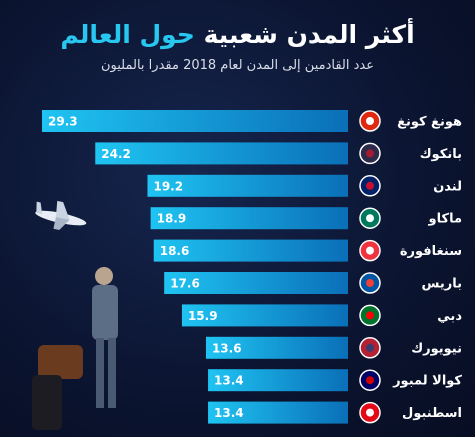 The width and height of the screenshot is (475, 437). What do you see at coordinates (309, 34) in the screenshot?
I see `title-text: أكثر المدن شعبية` at bounding box center [309, 34].